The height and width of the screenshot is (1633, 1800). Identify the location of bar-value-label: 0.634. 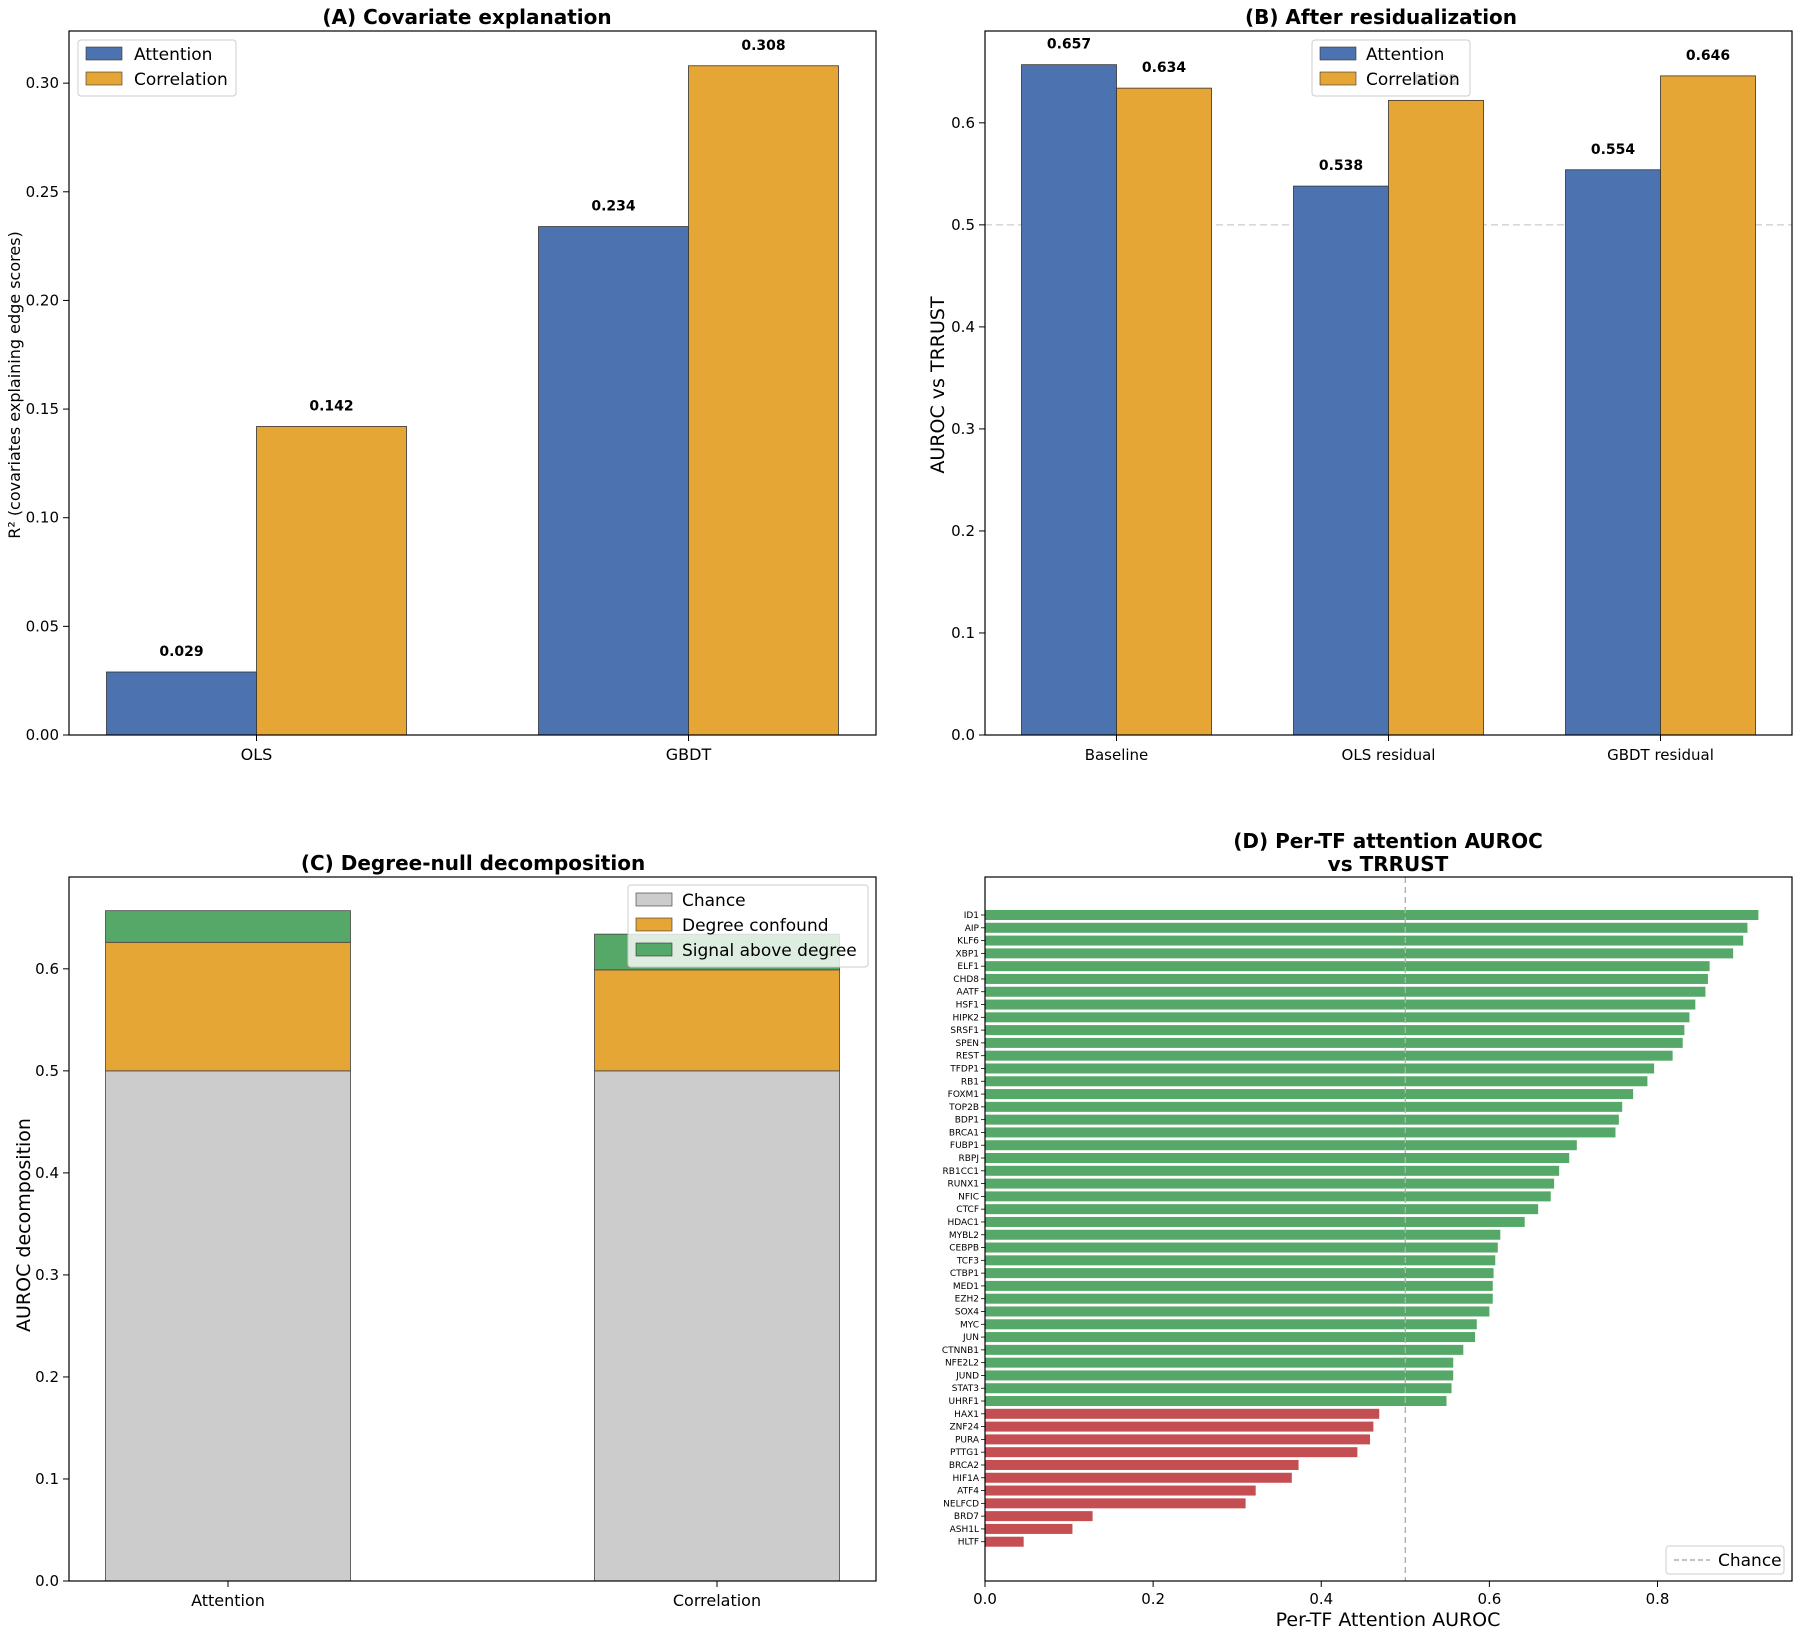
(1164, 68).